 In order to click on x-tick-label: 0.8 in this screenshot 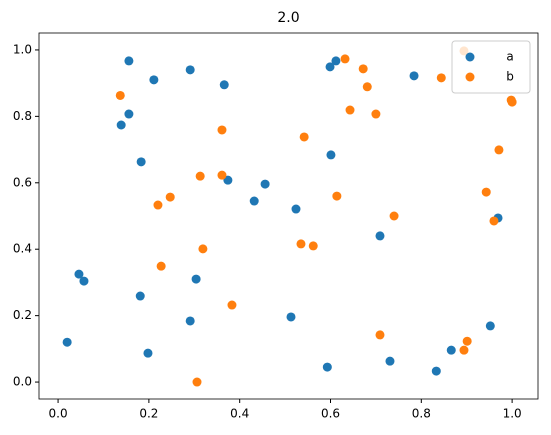, I will do `click(421, 414)`.